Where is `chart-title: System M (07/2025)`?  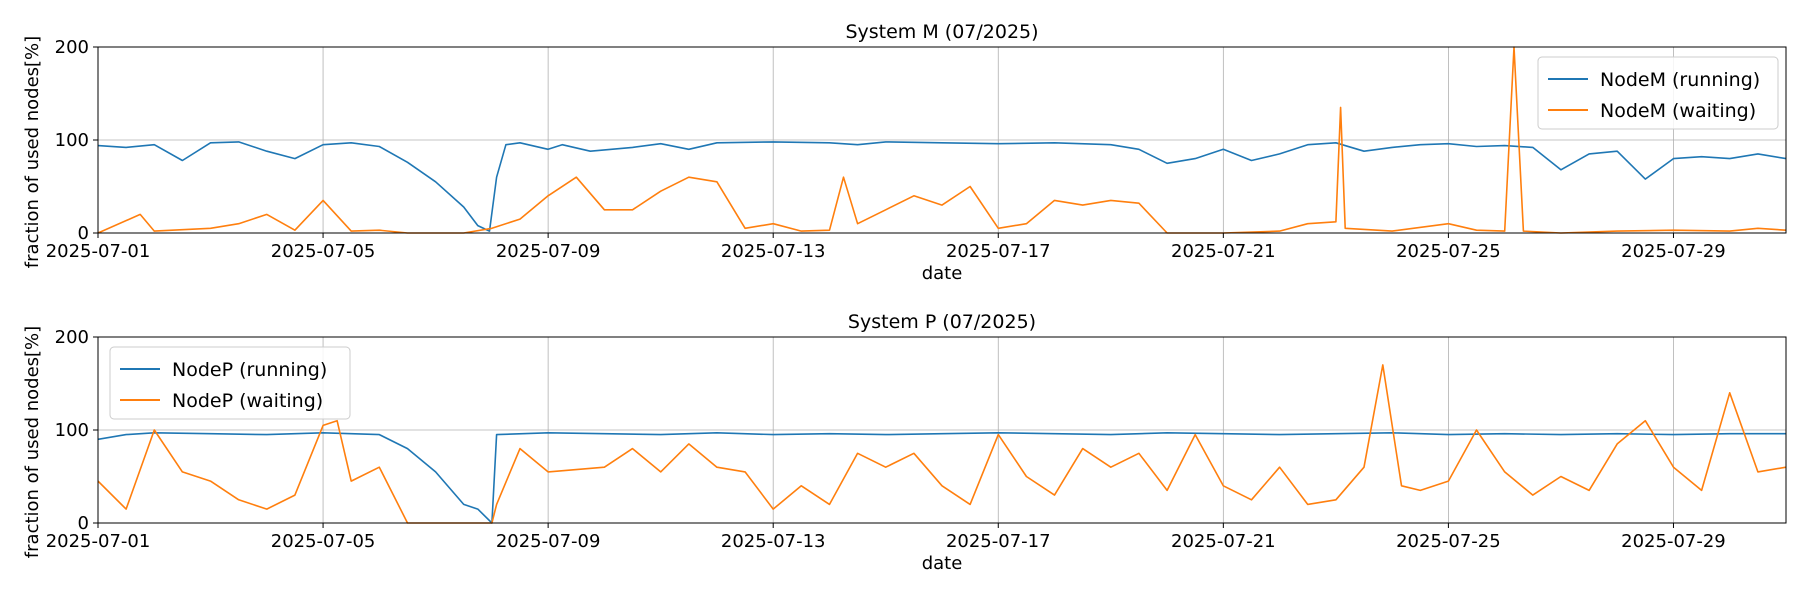
chart-title: System M (07/2025) is located at coordinates (941, 32).